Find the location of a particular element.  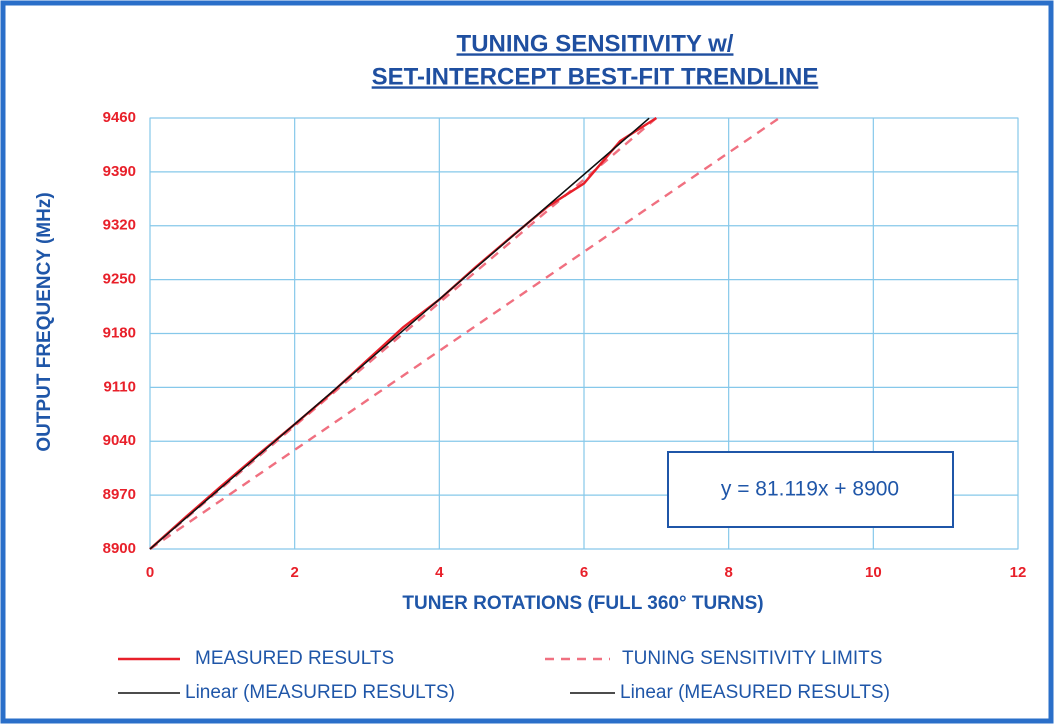

y-tick-label: 9250 is located at coordinates (119, 279).